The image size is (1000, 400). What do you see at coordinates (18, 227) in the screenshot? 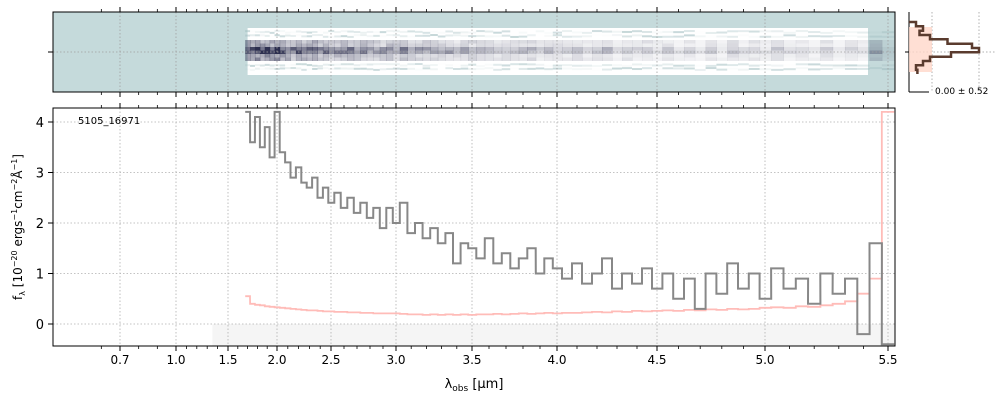
I see `y-axis-label: fλ [10−20 ergs−1cm−2Å−1]` at bounding box center [18, 227].